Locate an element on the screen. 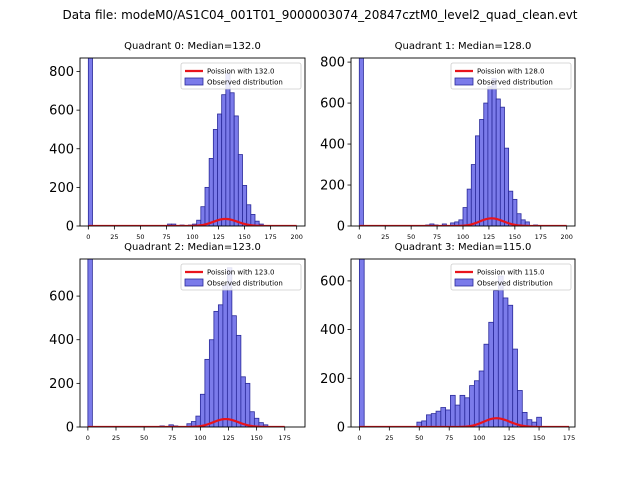 This screenshot has width=640, height=480. legend: Poission with 128.0 Observed distribution is located at coordinates (511, 76).